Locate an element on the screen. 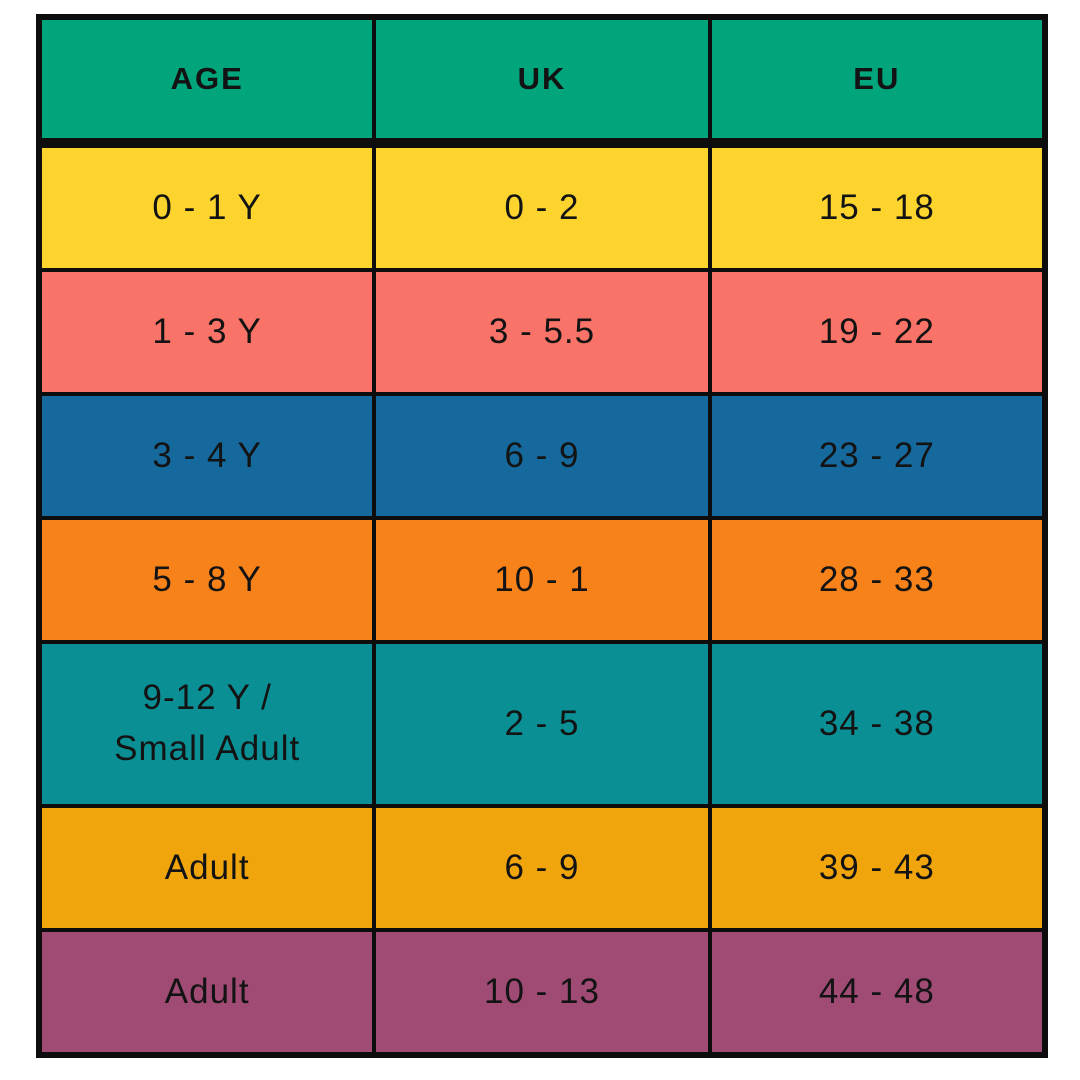 This screenshot has width=1080, height=1080. table-row: 0 - 1 Y 0 - 2 15 - 18 is located at coordinates (542, 206).